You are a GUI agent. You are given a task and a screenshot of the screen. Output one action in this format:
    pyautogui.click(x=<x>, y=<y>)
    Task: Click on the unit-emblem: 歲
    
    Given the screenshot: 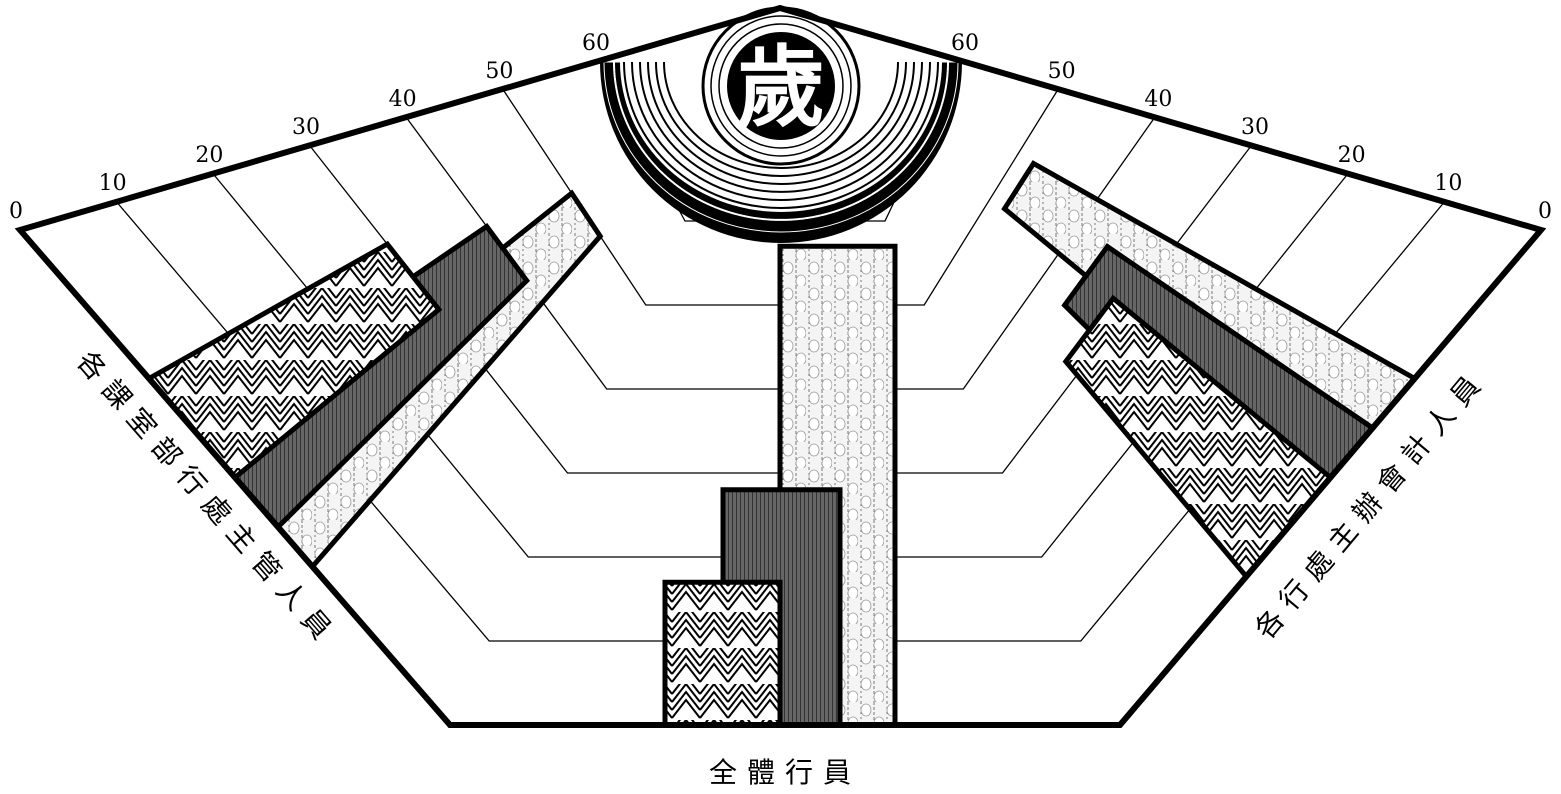 What is the action you would take?
    pyautogui.click(x=781, y=125)
    